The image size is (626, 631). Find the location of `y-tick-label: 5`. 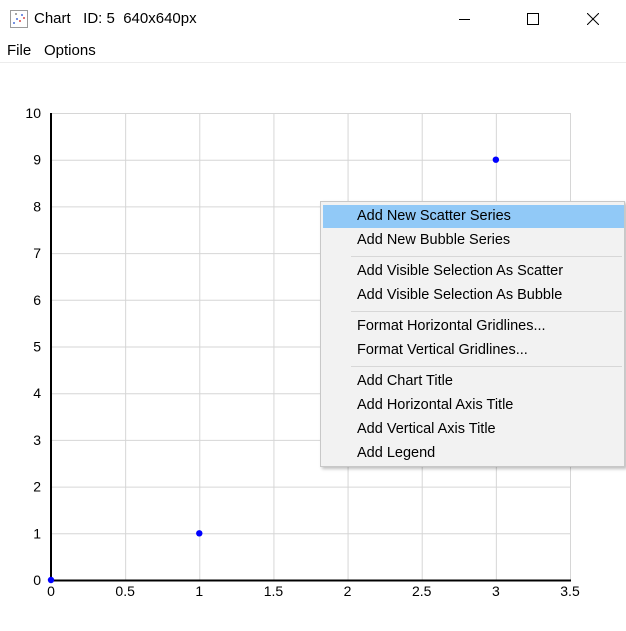

y-tick-label: 5 is located at coordinates (37, 347).